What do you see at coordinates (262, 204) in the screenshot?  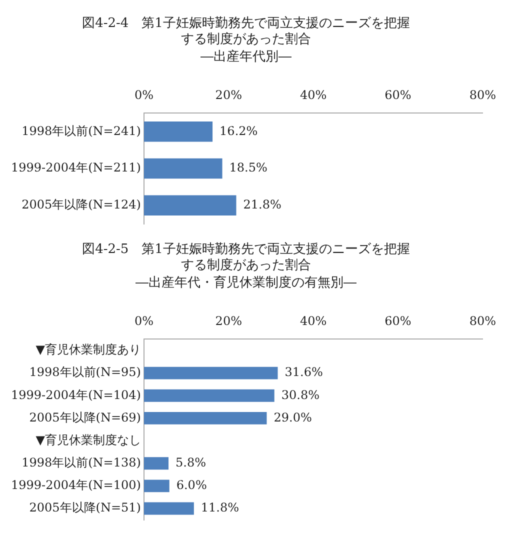 I see `data-label: 21.8%` at bounding box center [262, 204].